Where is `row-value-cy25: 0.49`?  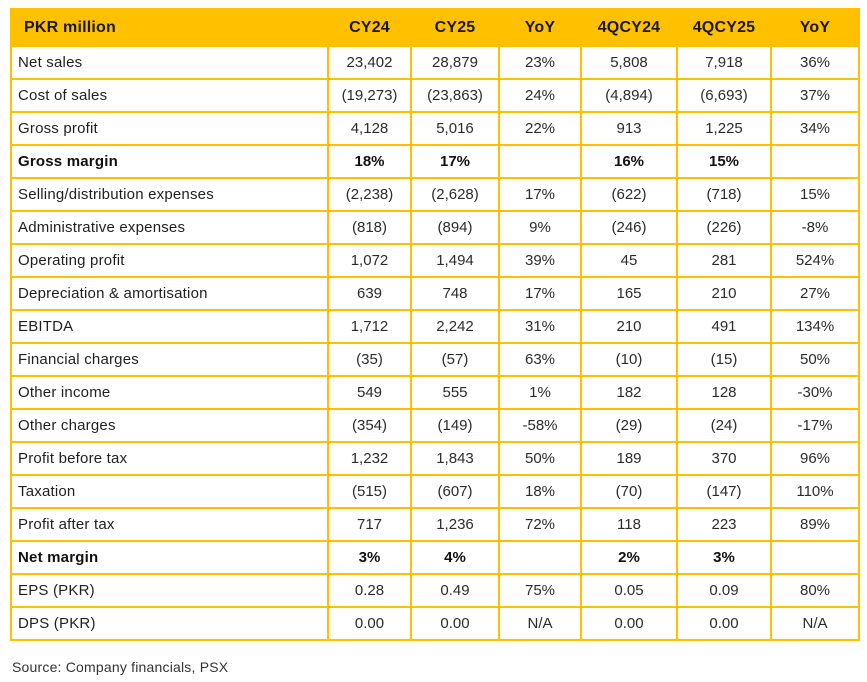 row-value-cy25: 0.49 is located at coordinates (455, 590).